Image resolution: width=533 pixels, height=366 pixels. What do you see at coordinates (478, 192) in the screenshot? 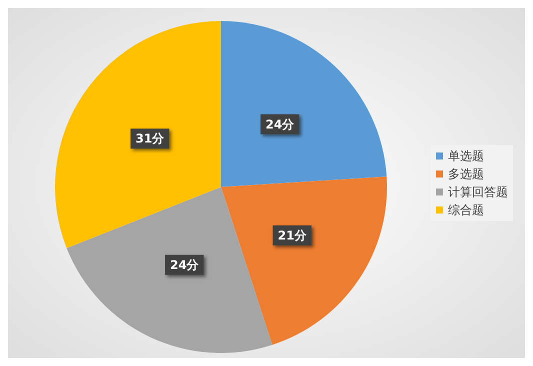
I see `legend-label: 计算回答题` at bounding box center [478, 192].